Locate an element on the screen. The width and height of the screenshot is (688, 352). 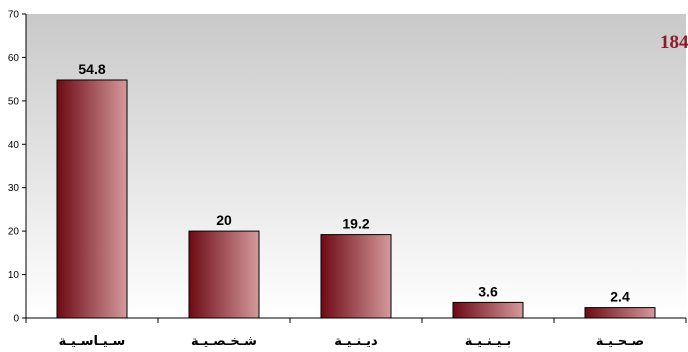
y-tick-label: 40 is located at coordinates (14, 145).